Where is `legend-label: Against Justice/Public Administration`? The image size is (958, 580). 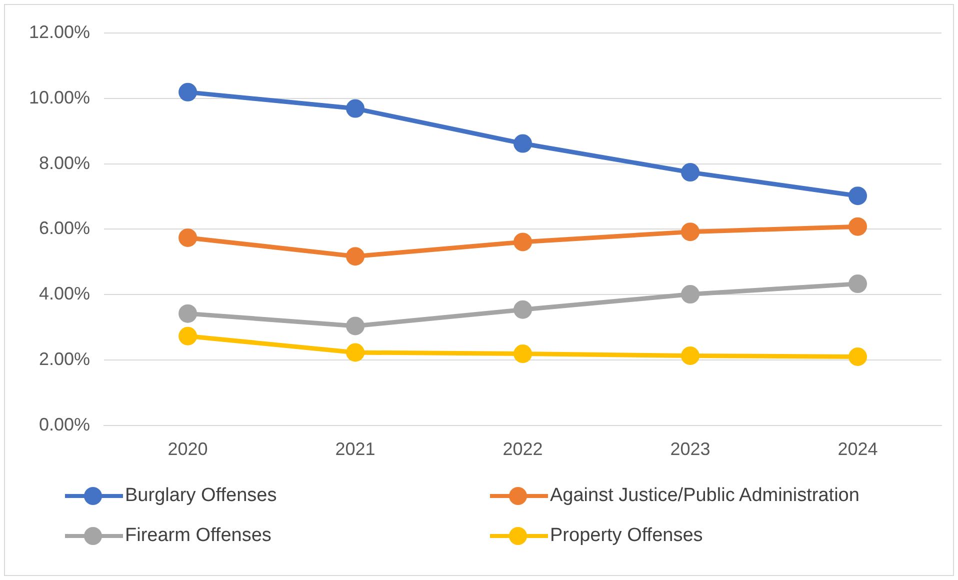
legend-label: Against Justice/Public Administration is located at coordinates (705, 496).